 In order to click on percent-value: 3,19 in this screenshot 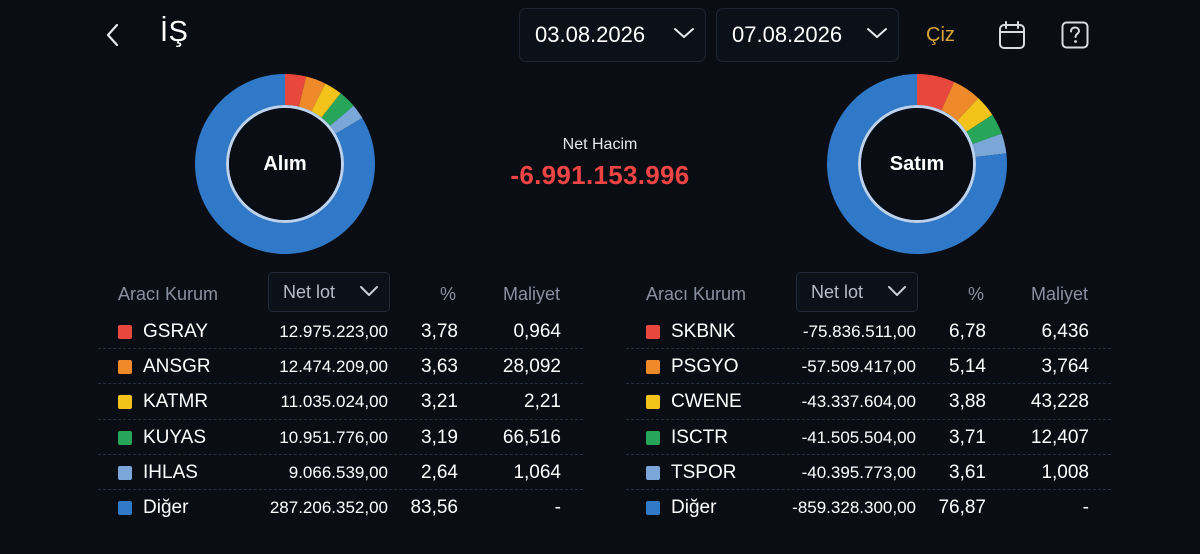, I will do `click(439, 437)`.